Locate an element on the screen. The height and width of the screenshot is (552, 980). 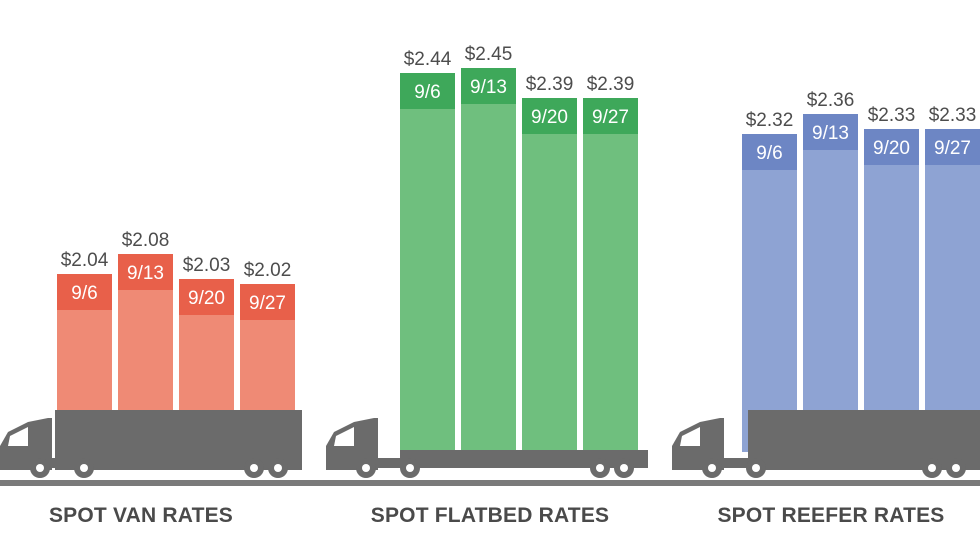
value-label-reefer-2: $2.36 is located at coordinates (831, 100).